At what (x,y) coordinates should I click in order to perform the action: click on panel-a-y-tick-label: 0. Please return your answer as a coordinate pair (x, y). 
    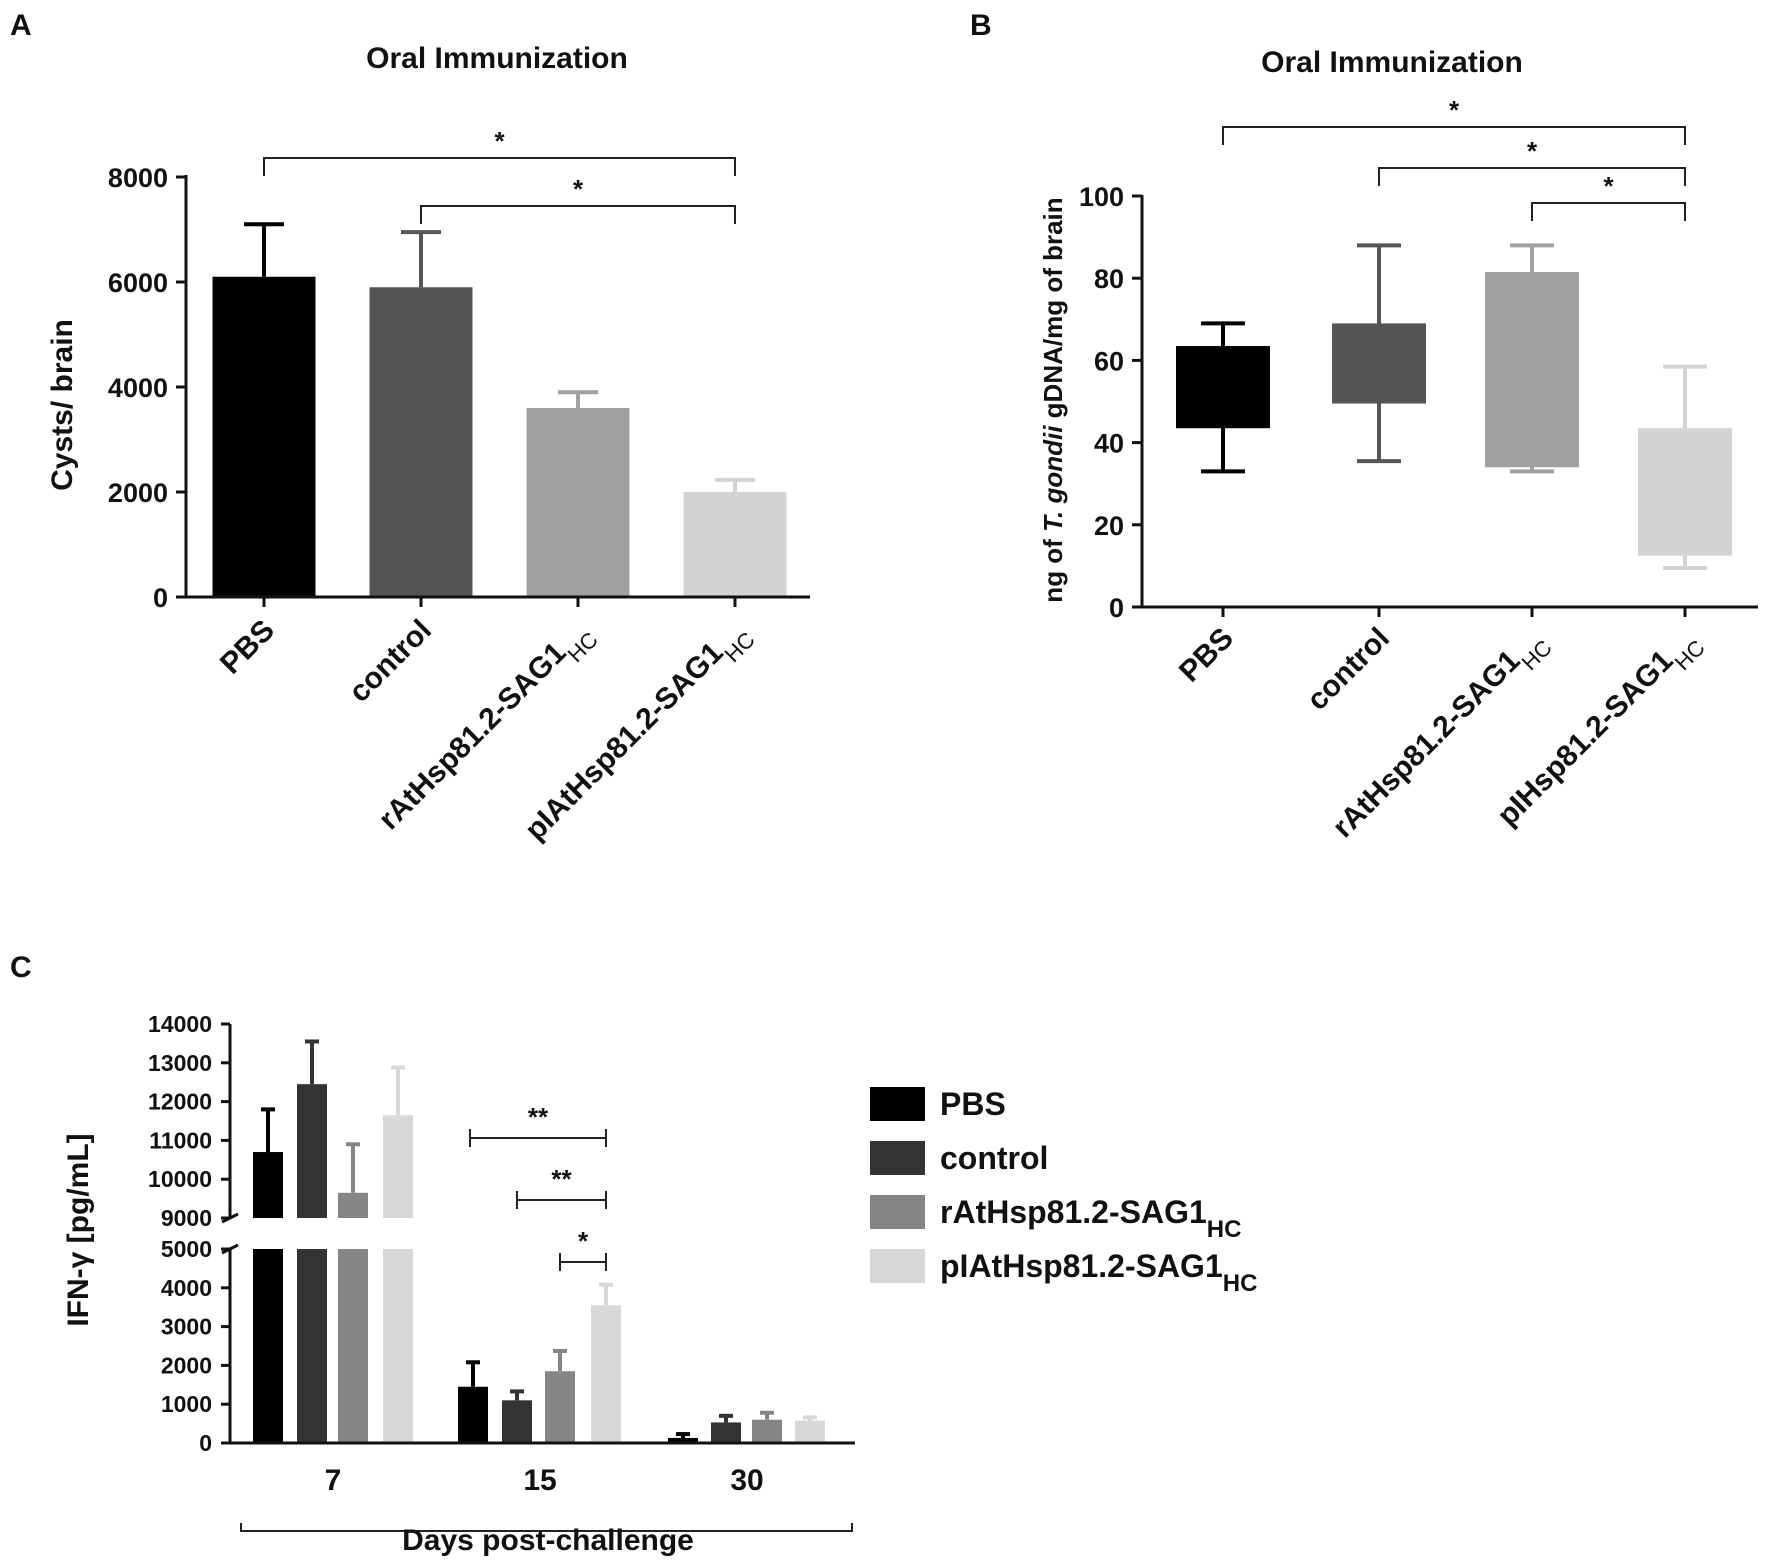
    Looking at the image, I should click on (160, 598).